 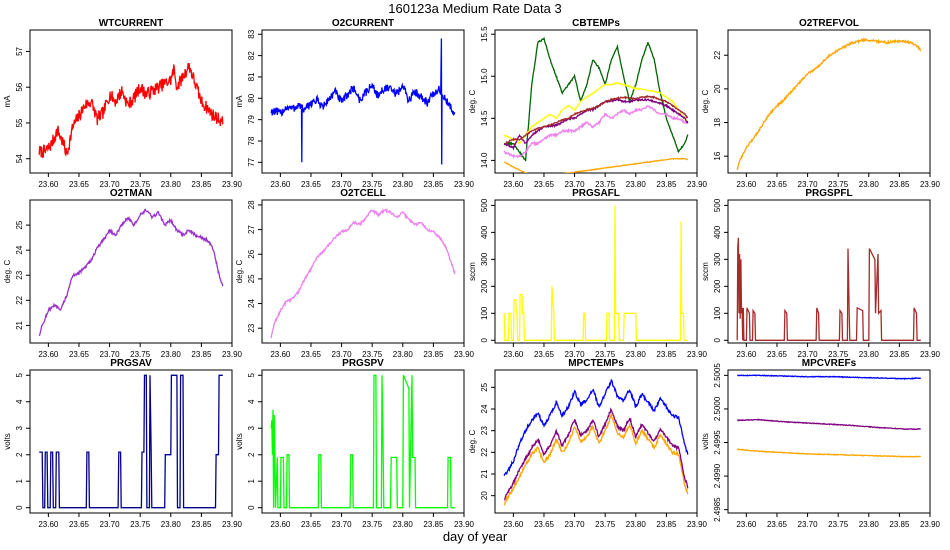 What do you see at coordinates (251, 119) in the screenshot?
I see `y-tick-label: 79` at bounding box center [251, 119].